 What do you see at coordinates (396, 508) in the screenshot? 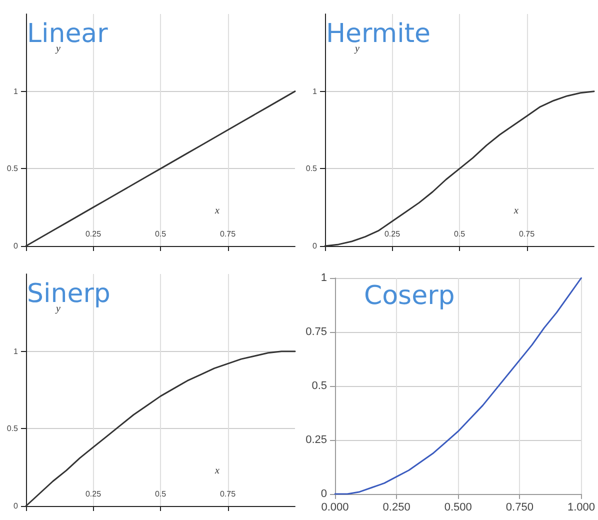
I see `x-tick-label: 0.250` at bounding box center [396, 508].